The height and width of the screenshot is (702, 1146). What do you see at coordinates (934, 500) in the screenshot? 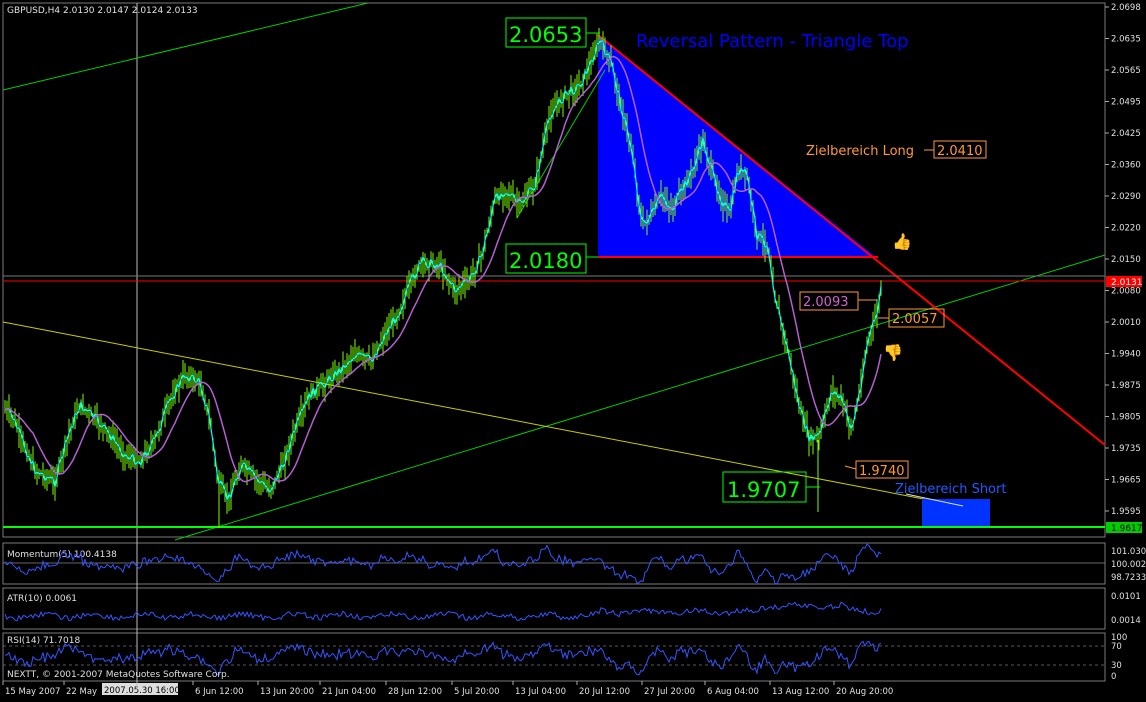
I see `target-short-pointer` at bounding box center [934, 500].